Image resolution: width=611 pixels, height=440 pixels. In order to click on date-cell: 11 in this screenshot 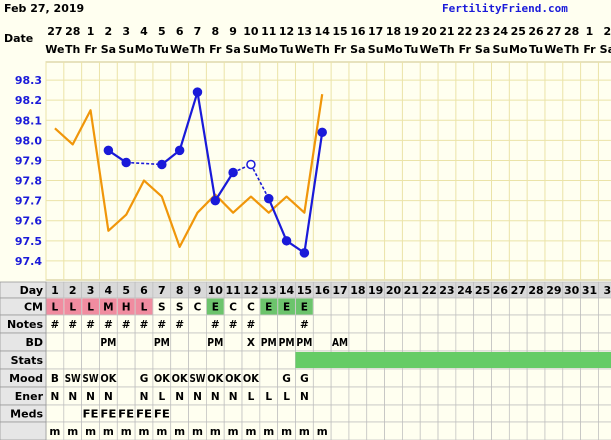, I will do `click(268, 31)`.